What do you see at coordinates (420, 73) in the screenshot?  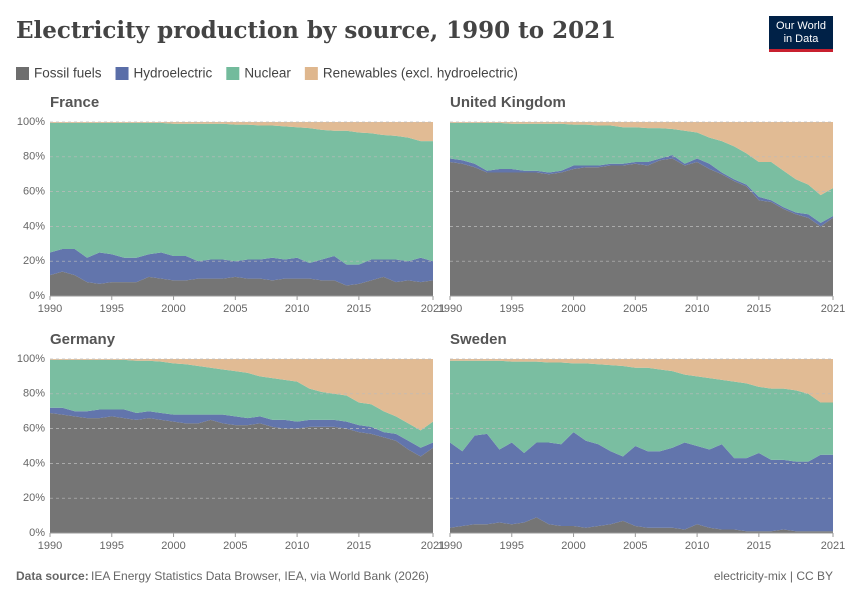 I see `legend-label: Renewables (excl. hydroelectric)` at bounding box center [420, 73].